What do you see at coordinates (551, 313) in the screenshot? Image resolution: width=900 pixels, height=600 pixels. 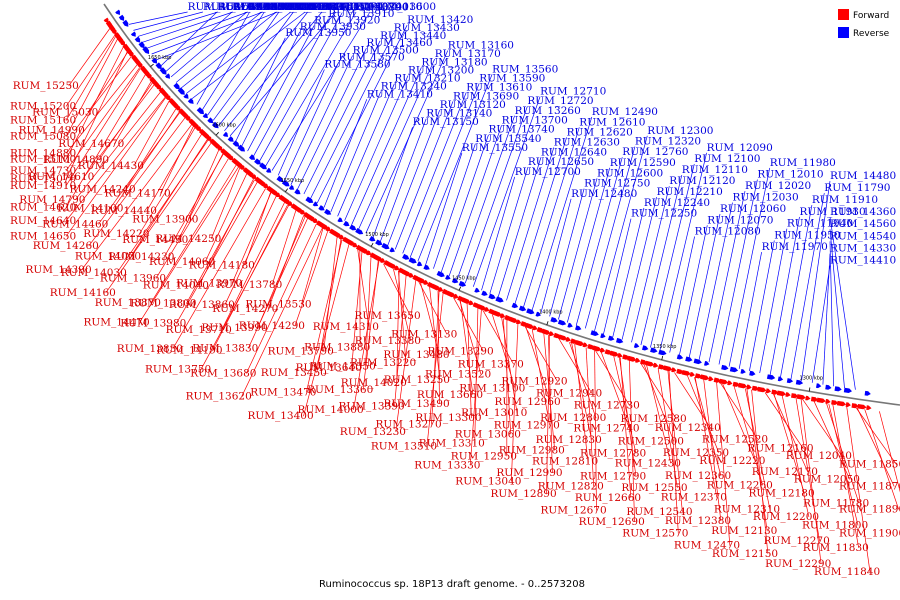 I see `scale-tick-label: 1400 kbp` at bounding box center [551, 313].